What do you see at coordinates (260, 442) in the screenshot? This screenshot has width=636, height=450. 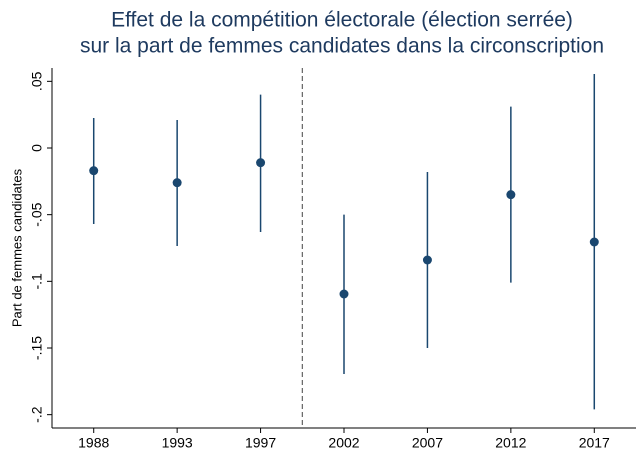 I see `x-tick-label: 1997` at bounding box center [260, 442].